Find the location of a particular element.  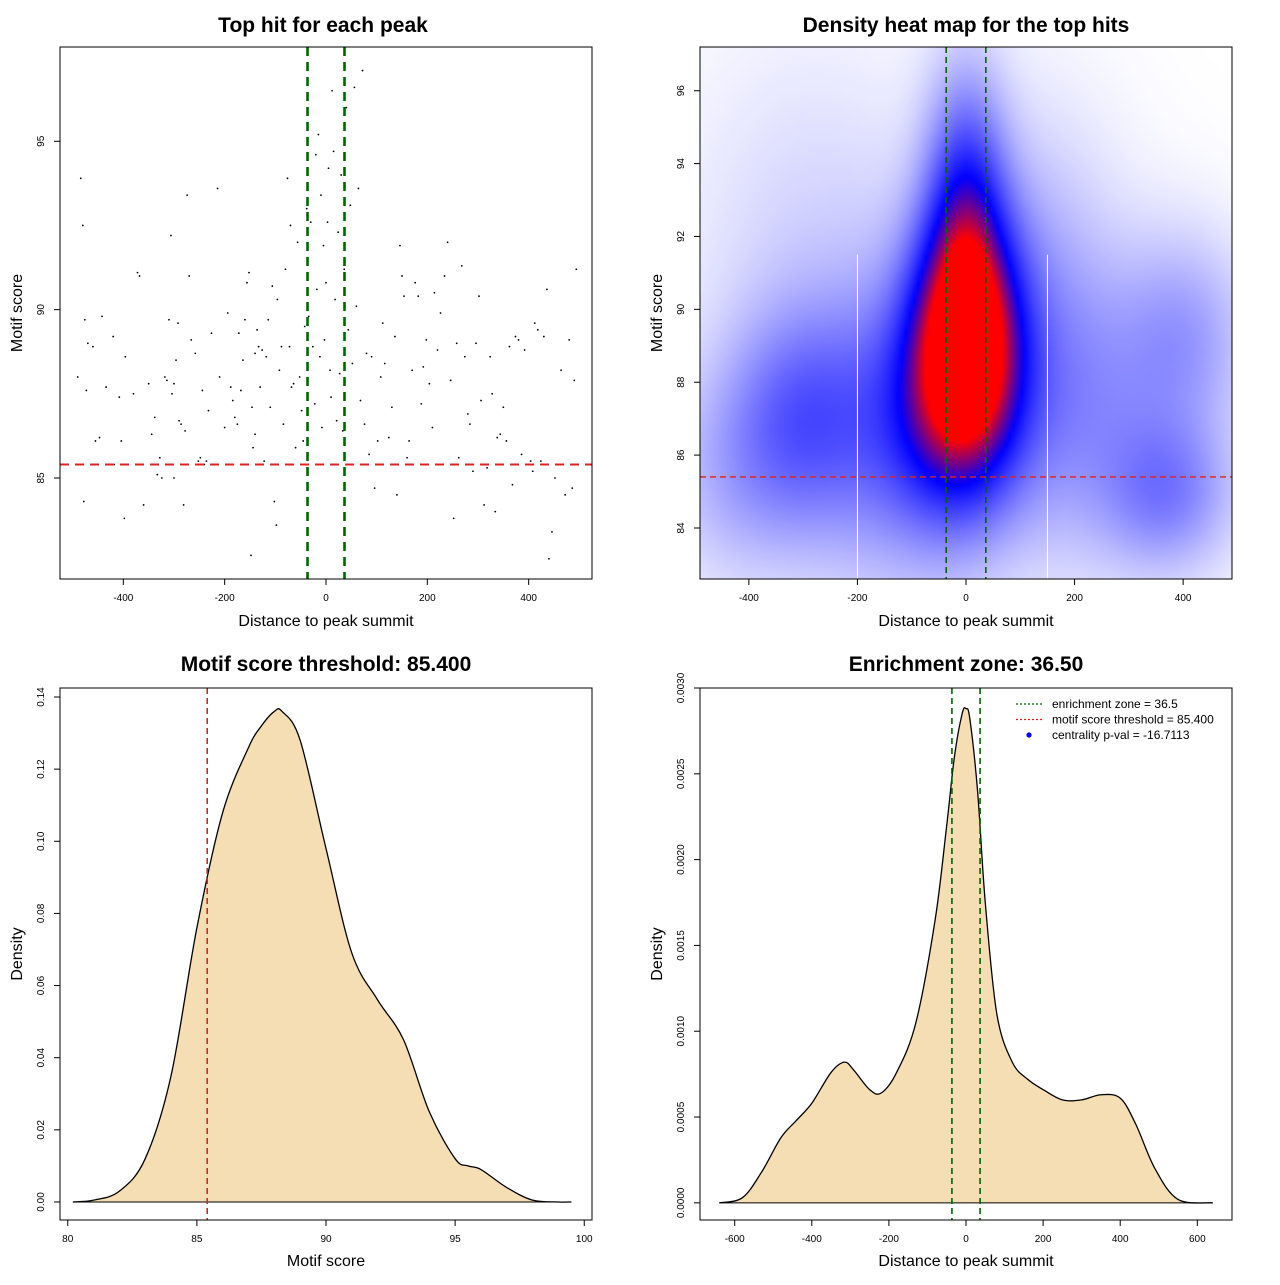

y-tick-label: 0.12 is located at coordinates (41, 769).